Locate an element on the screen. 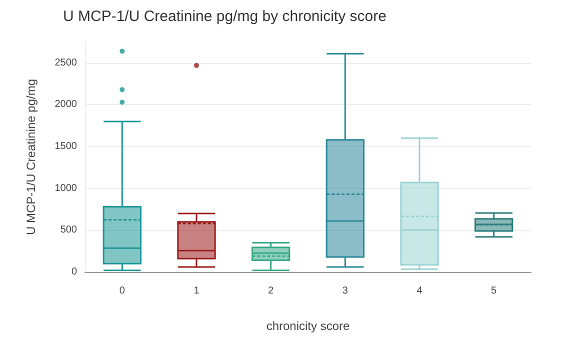 The width and height of the screenshot is (561, 342). x-axis-title: chronicity score is located at coordinates (308, 326).